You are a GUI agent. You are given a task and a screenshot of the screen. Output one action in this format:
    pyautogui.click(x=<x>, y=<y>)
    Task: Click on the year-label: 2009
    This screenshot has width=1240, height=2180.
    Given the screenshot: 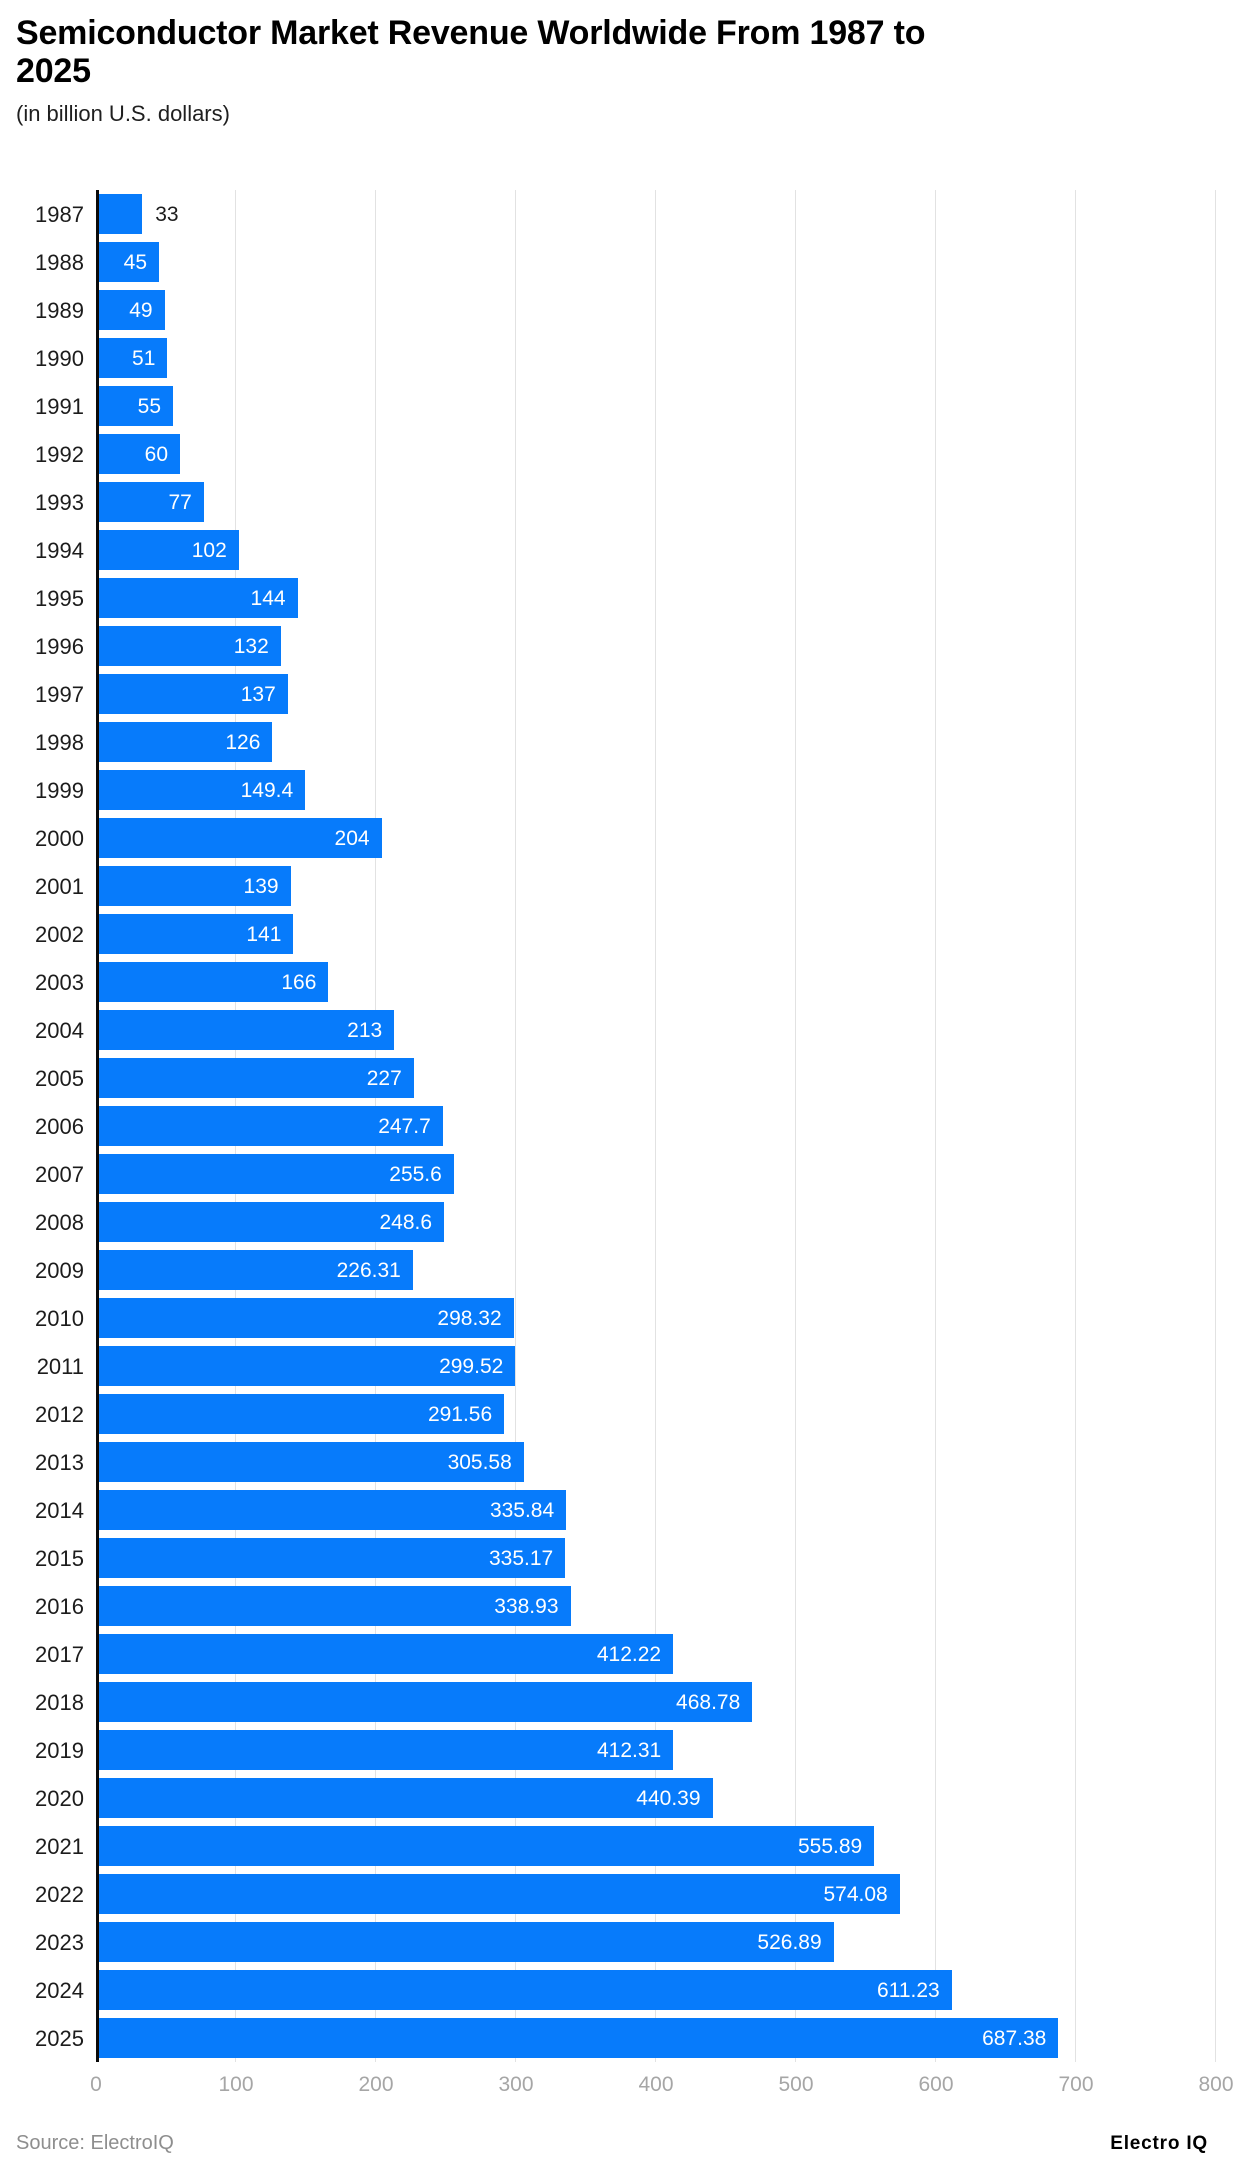 What is the action you would take?
    pyautogui.click(x=59, y=1270)
    